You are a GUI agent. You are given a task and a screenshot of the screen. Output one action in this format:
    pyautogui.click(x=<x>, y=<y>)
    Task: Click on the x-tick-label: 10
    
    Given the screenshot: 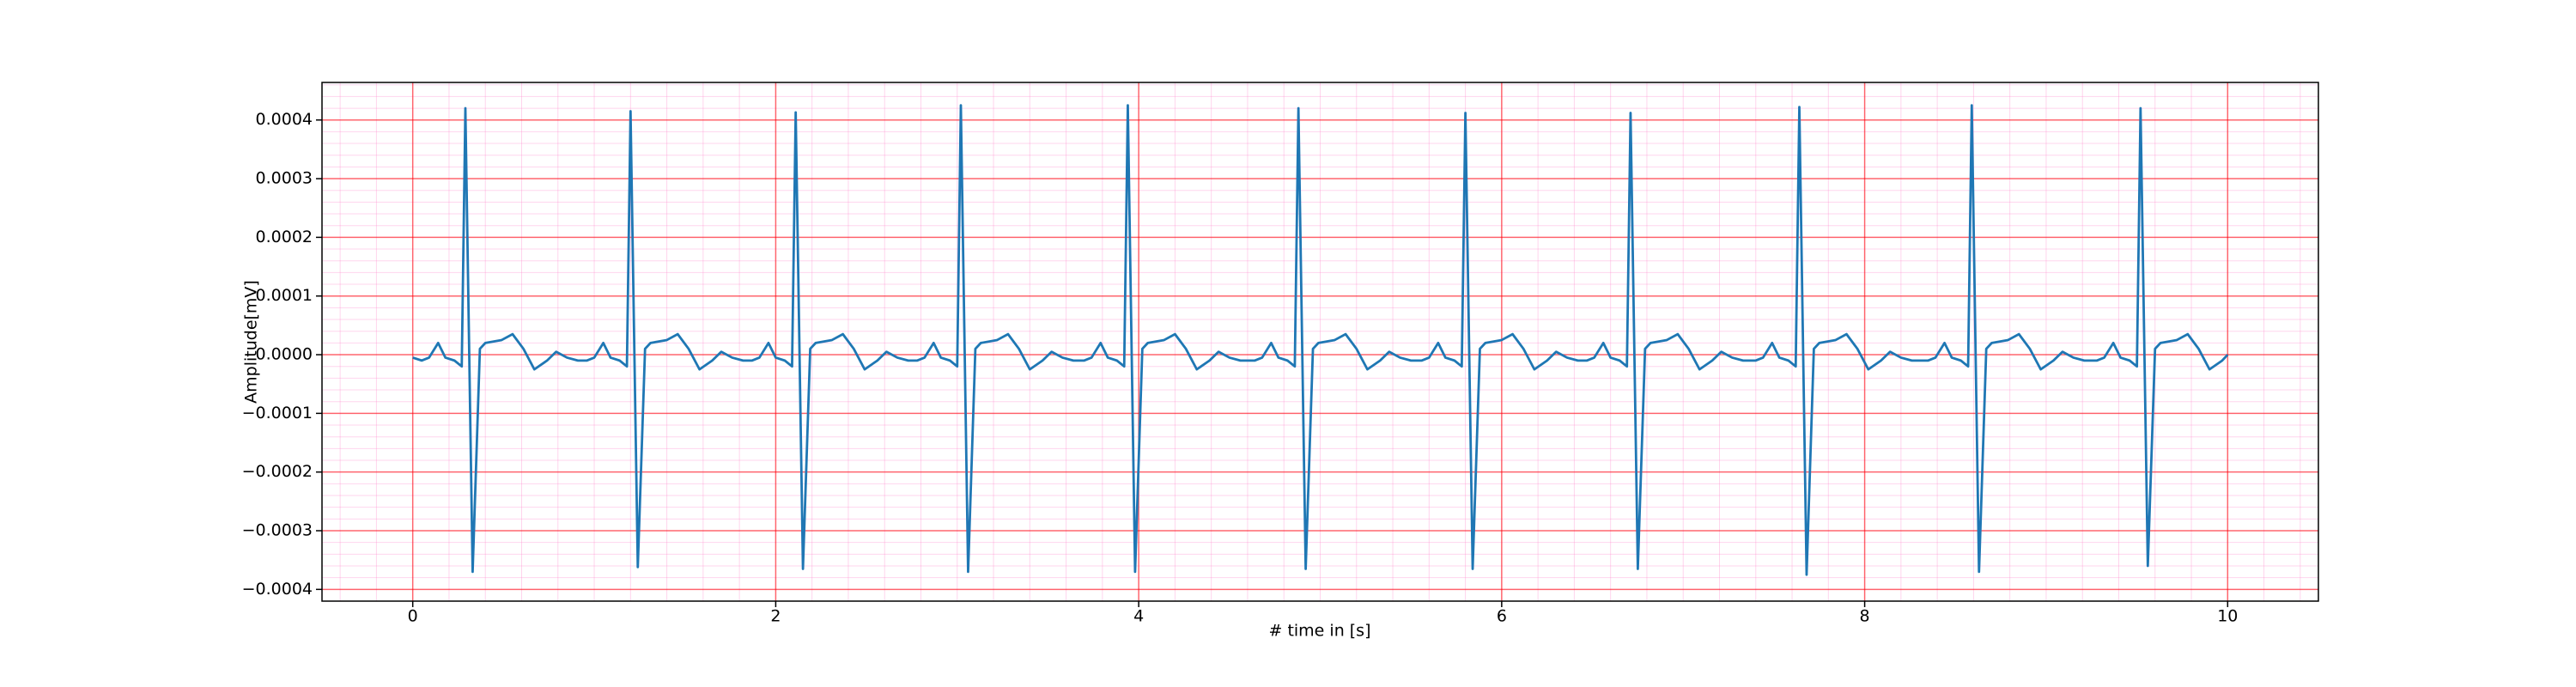 What is the action you would take?
    pyautogui.click(x=2228, y=616)
    